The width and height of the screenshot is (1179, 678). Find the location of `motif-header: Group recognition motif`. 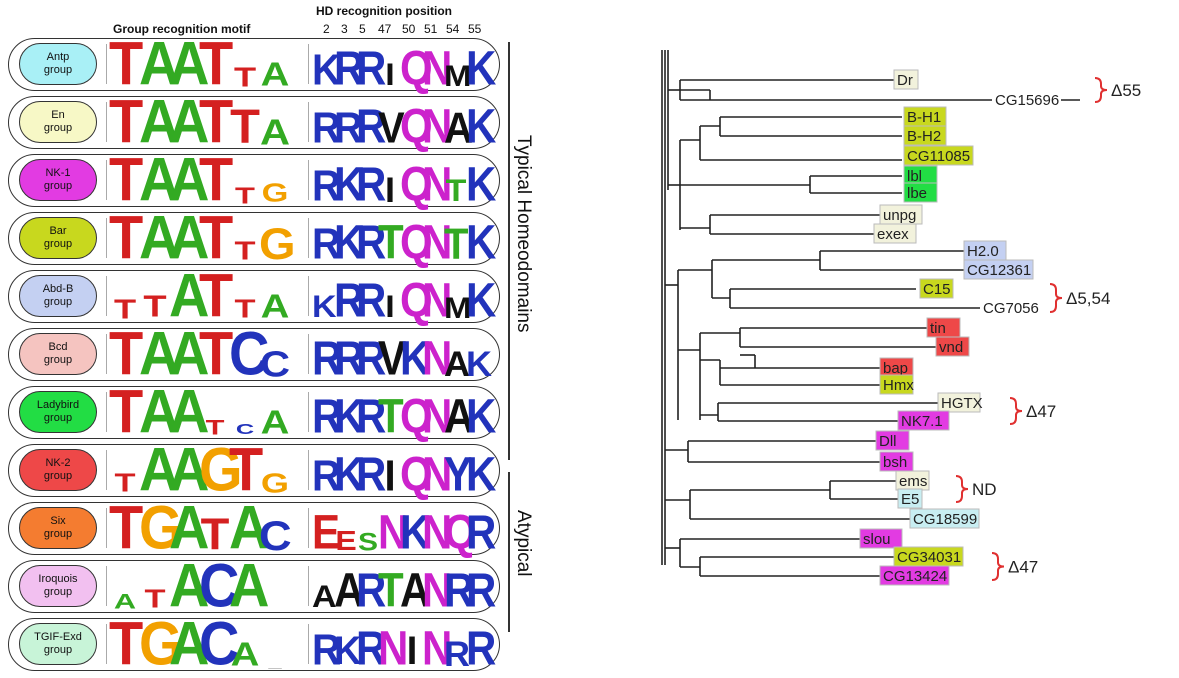

motif-header: Group recognition motif is located at coordinates (182, 29).